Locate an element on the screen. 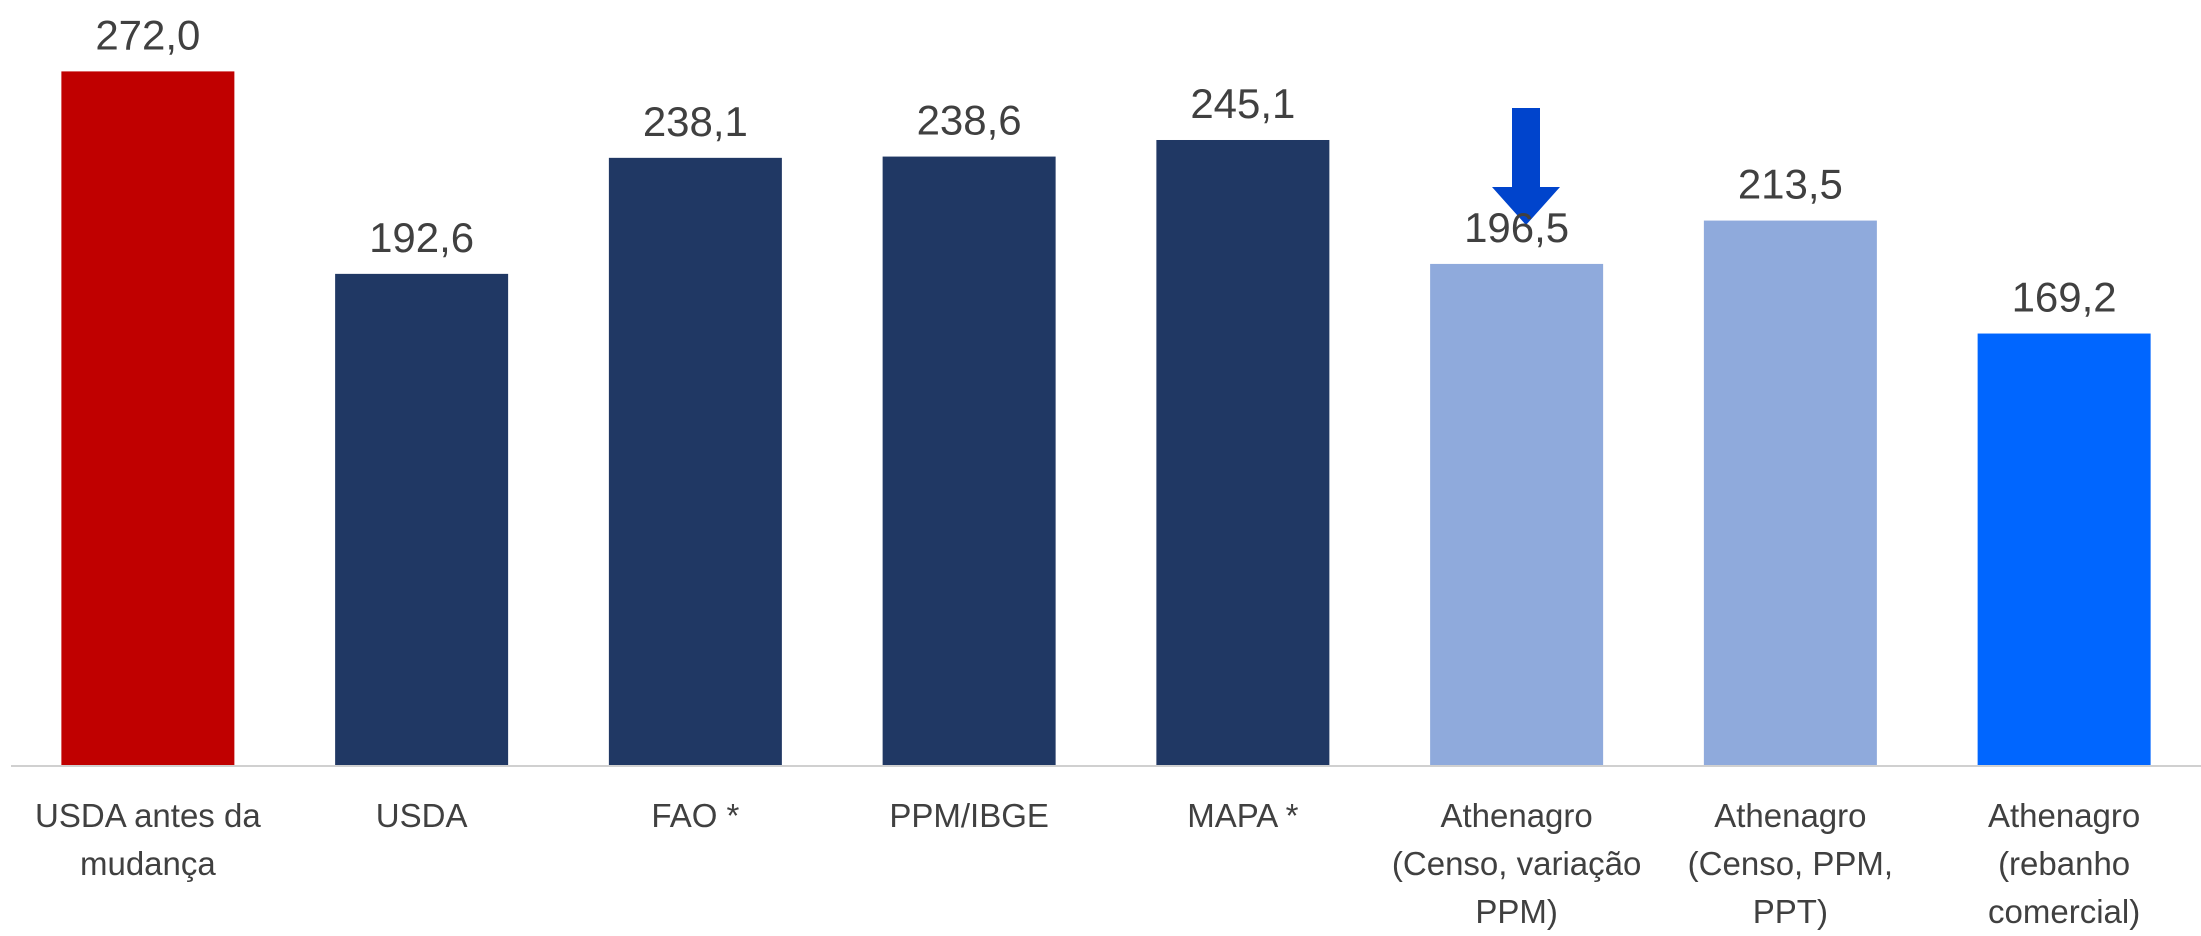 This screenshot has width=2201, height=936. x-tick-label: Athenagro (Censo, variação PPM) is located at coordinates (1516, 863).